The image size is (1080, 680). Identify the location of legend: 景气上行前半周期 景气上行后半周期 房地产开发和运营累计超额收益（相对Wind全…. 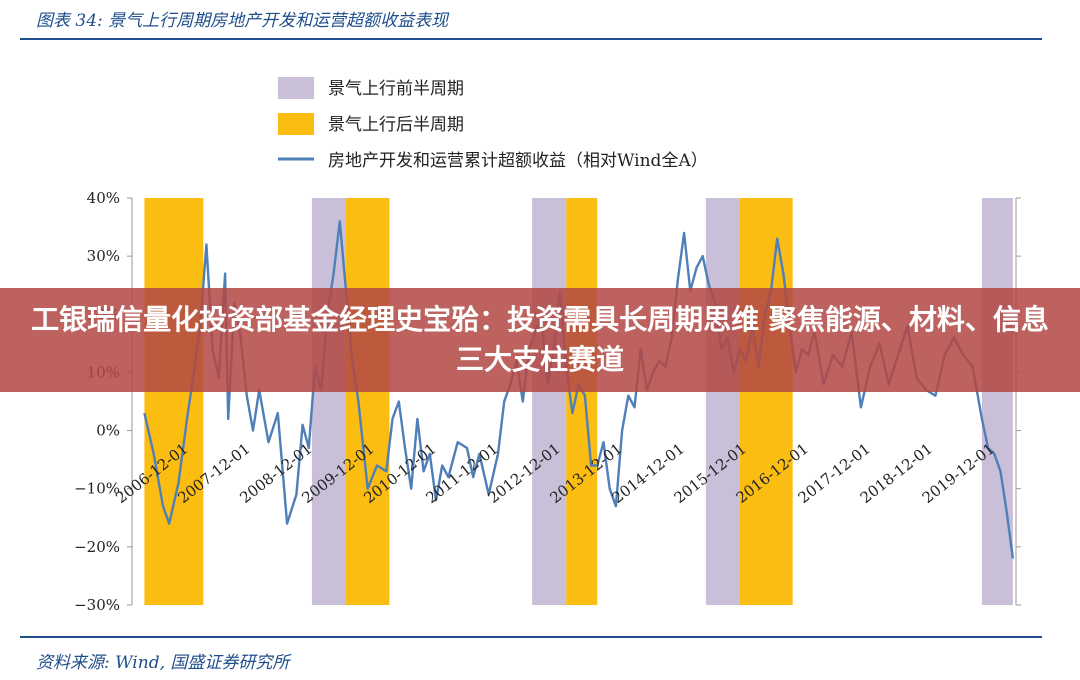
(493, 124).